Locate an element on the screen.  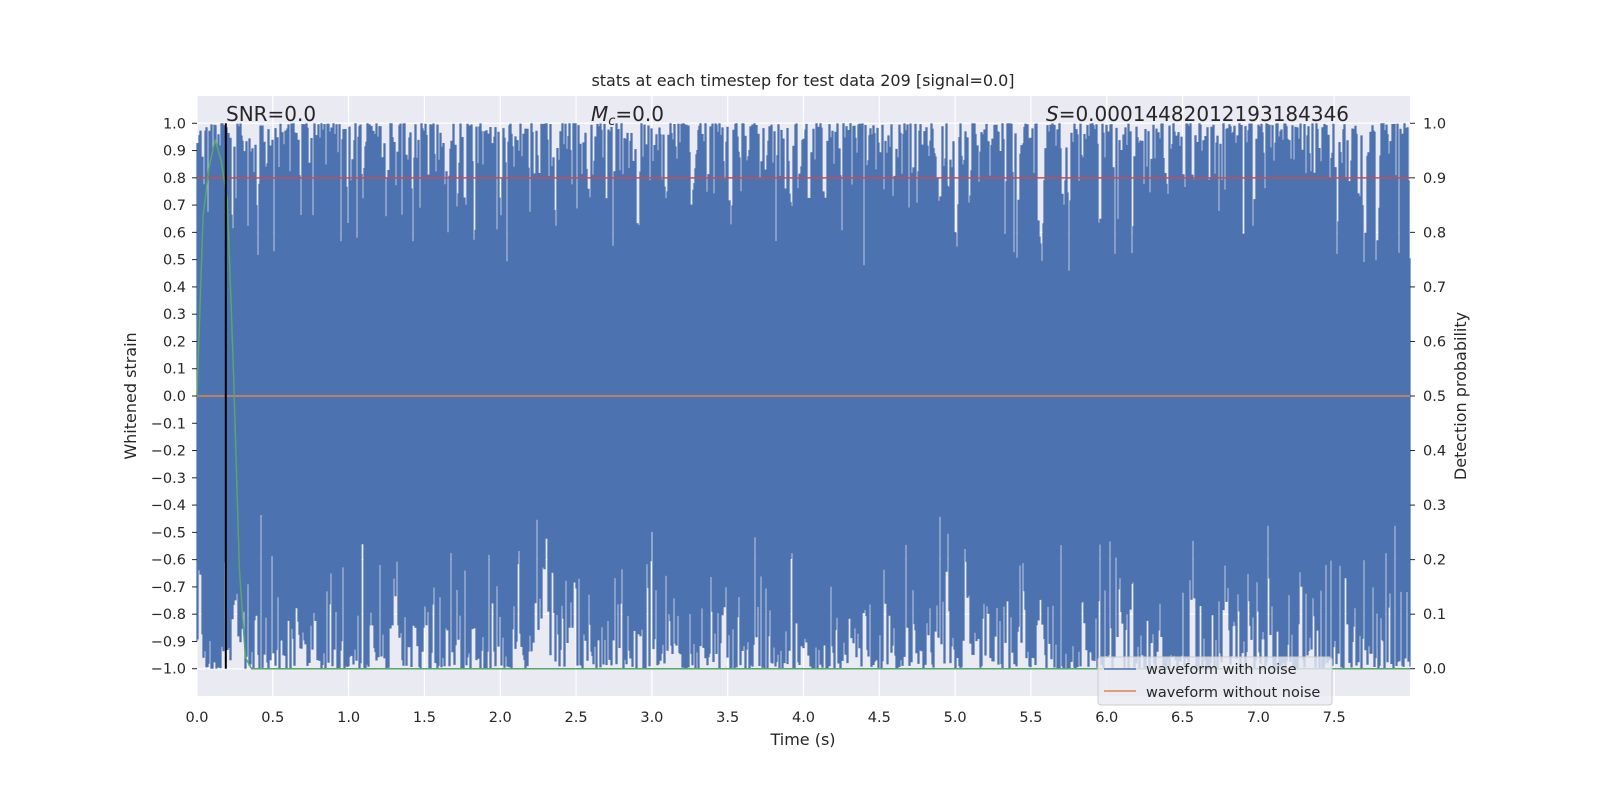
legend-label-waveform-without-noise: waveform without noise is located at coordinates (1233, 693).